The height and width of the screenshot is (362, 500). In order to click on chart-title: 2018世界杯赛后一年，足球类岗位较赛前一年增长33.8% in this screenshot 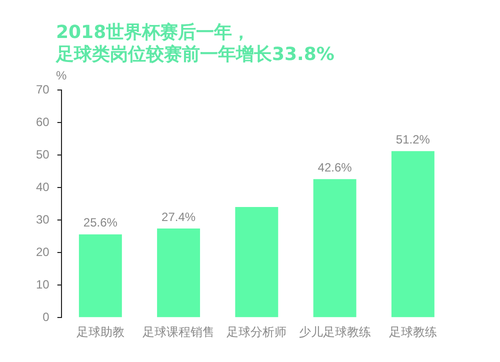, I will do `click(196, 44)`.